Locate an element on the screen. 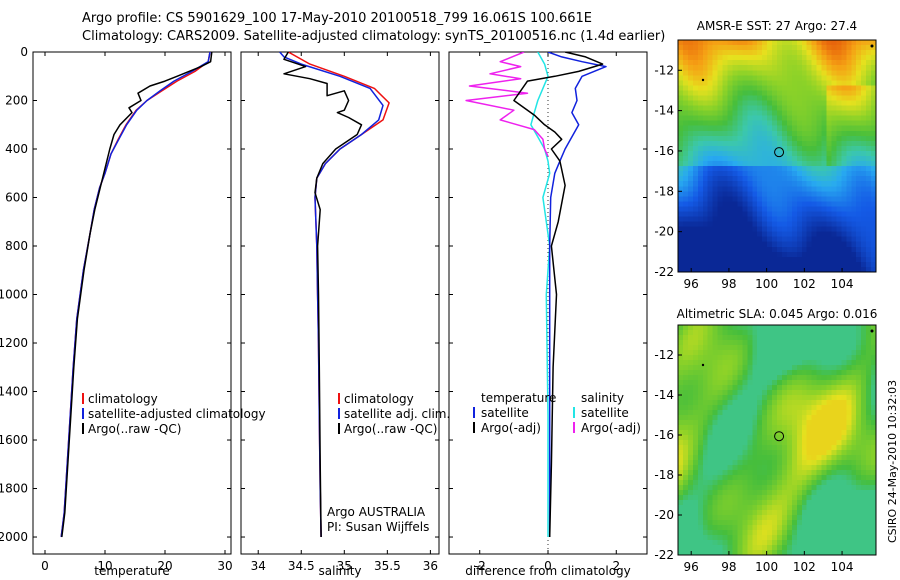 The image size is (900, 580). sla-color-field is located at coordinates (777, 440).